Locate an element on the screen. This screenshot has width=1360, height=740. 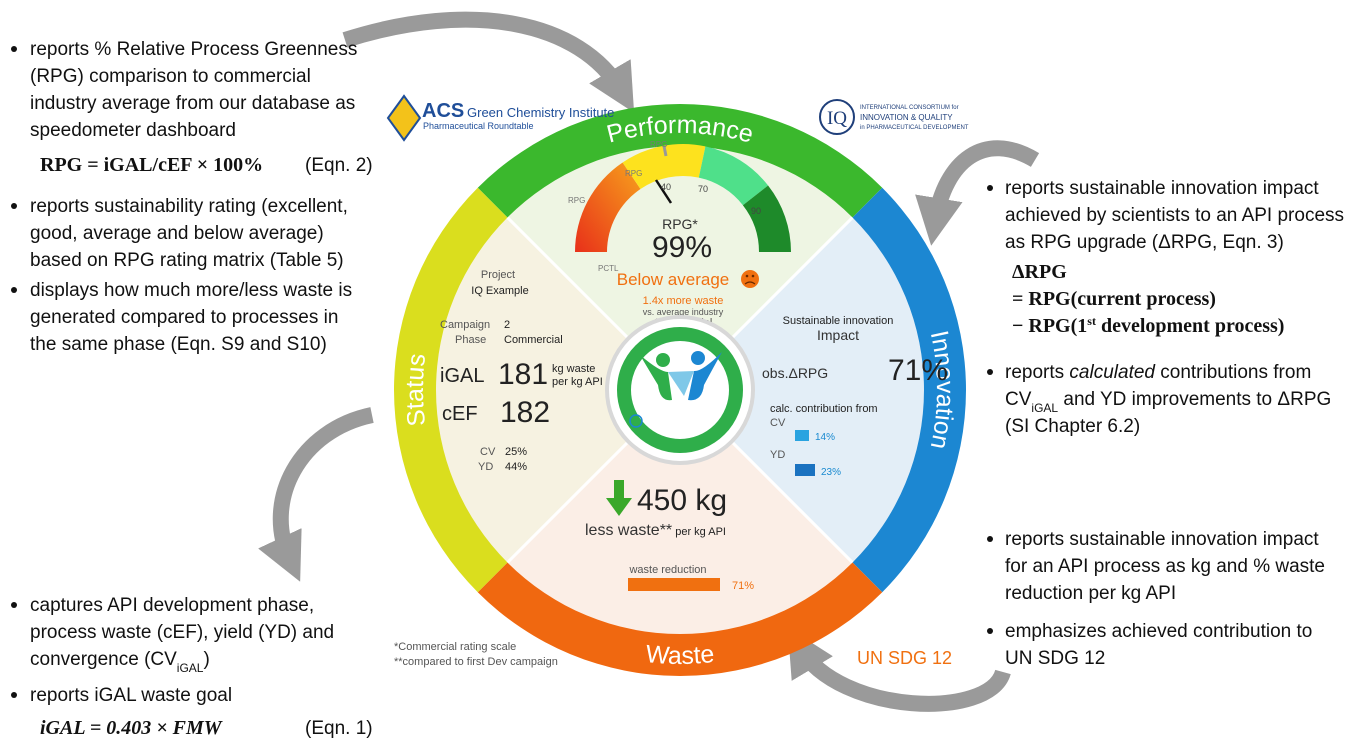
ring-label: Waste is located at coordinates (680, 655).